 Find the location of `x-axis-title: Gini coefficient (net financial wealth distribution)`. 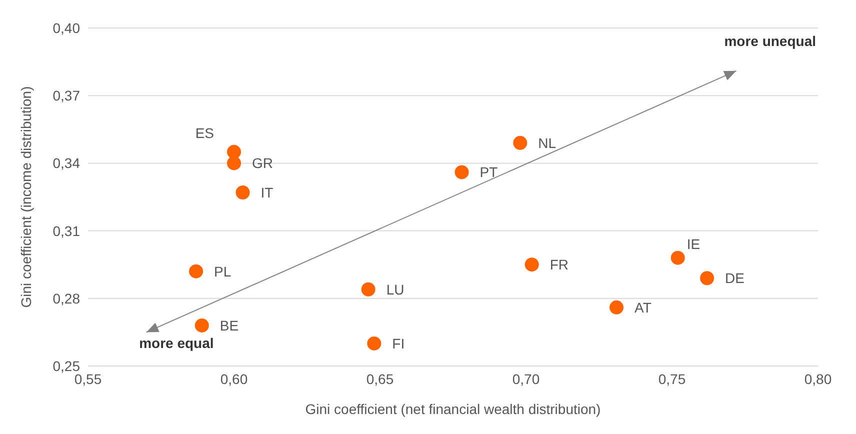

x-axis-title: Gini coefficient (net financial wealth distribution) is located at coordinates (453, 409).